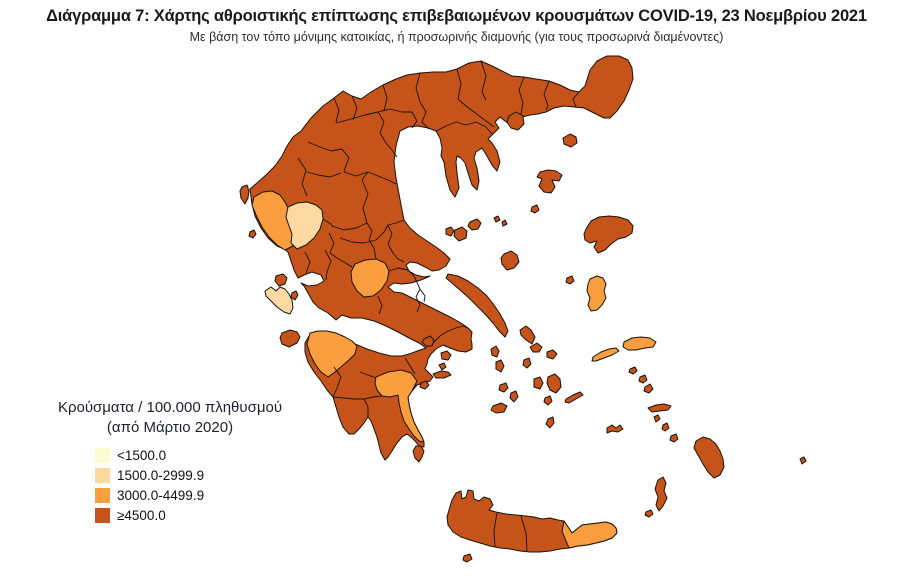 The height and width of the screenshot is (576, 913). What do you see at coordinates (536, 347) in the screenshot?
I see `region-tinos` at bounding box center [536, 347].